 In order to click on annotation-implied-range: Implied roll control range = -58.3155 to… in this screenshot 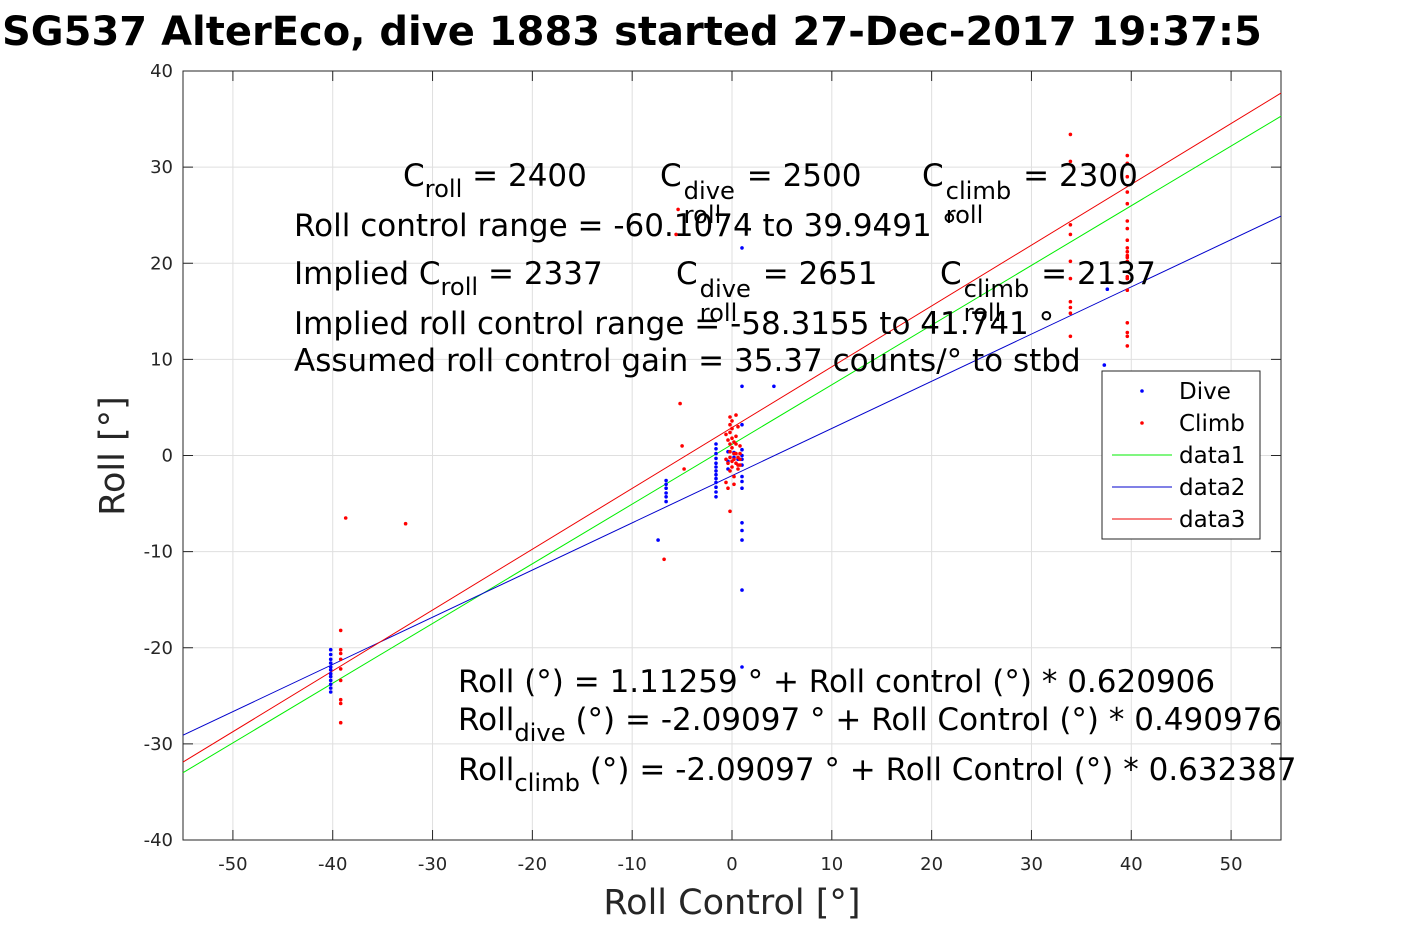, I will do `click(674, 324)`.